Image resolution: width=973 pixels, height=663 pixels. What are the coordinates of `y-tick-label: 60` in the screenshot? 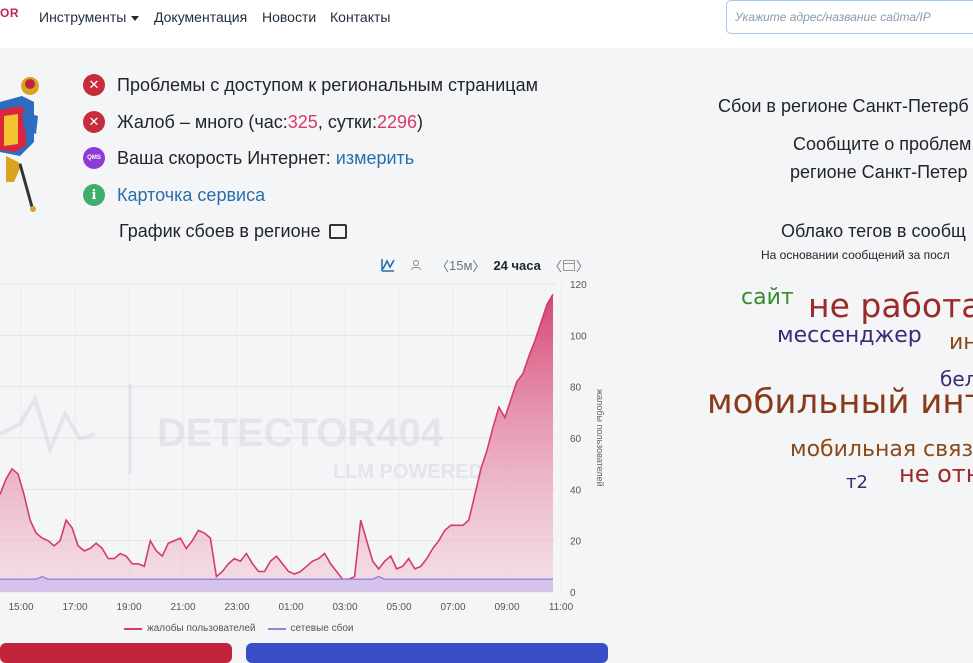 It's located at (576, 439).